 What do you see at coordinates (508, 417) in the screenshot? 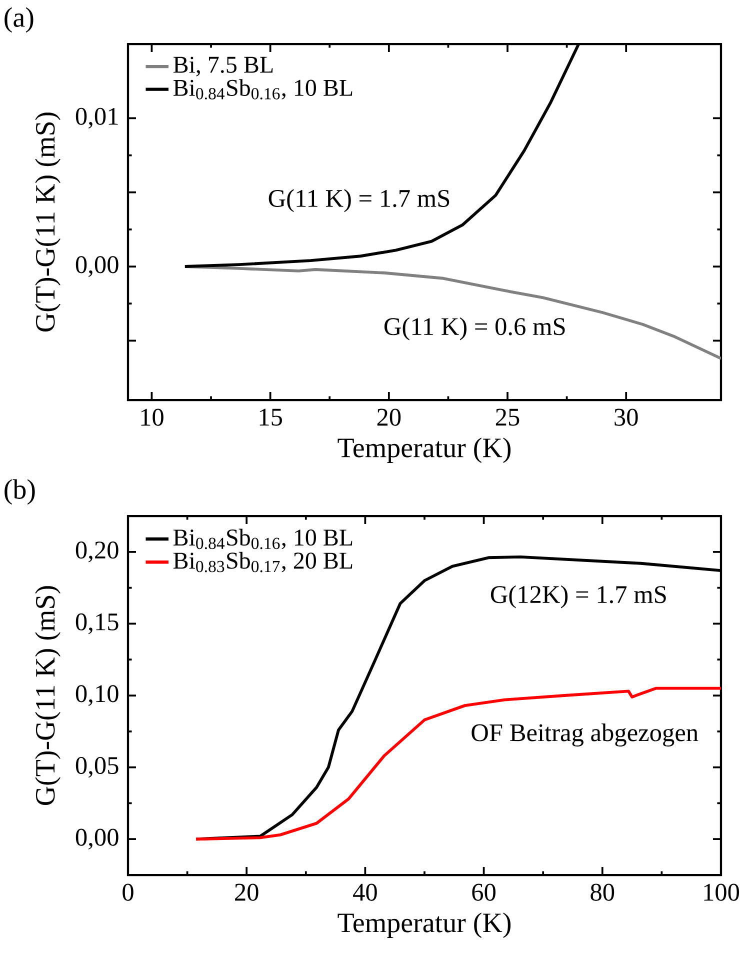
I see `x-tick-label: 25` at bounding box center [508, 417].